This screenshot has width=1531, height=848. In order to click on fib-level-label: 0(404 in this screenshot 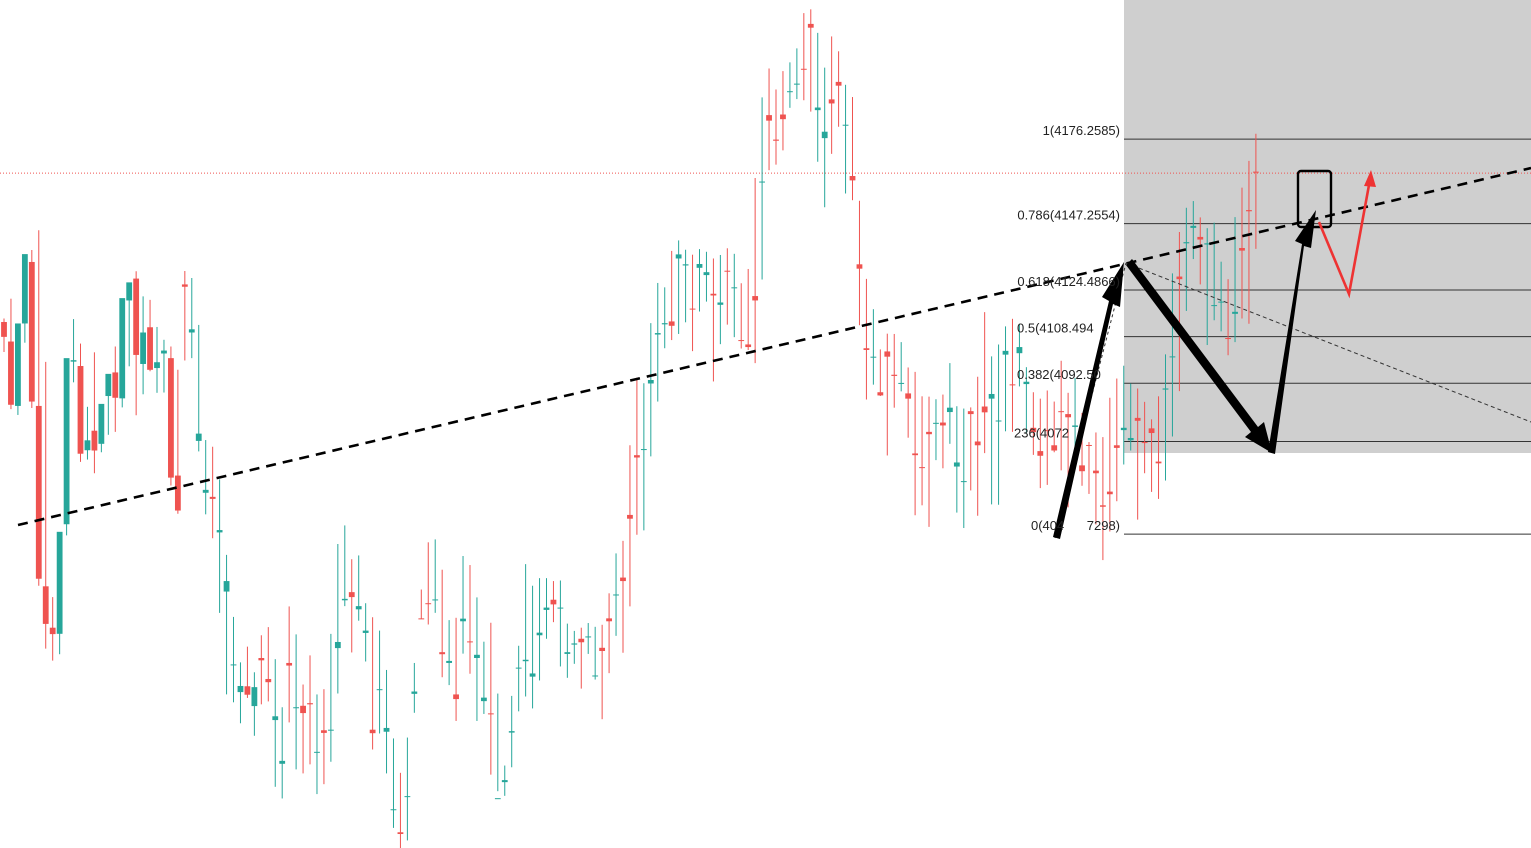, I will do `click(1047, 525)`.